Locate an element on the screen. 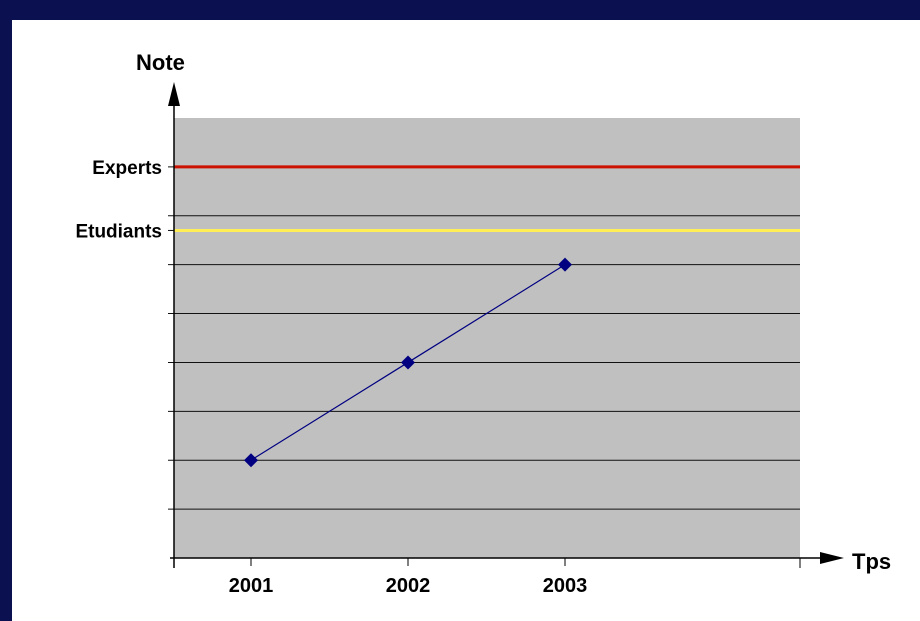 The width and height of the screenshot is (920, 621). x-tick-label-2003: 2003 is located at coordinates (565, 586).